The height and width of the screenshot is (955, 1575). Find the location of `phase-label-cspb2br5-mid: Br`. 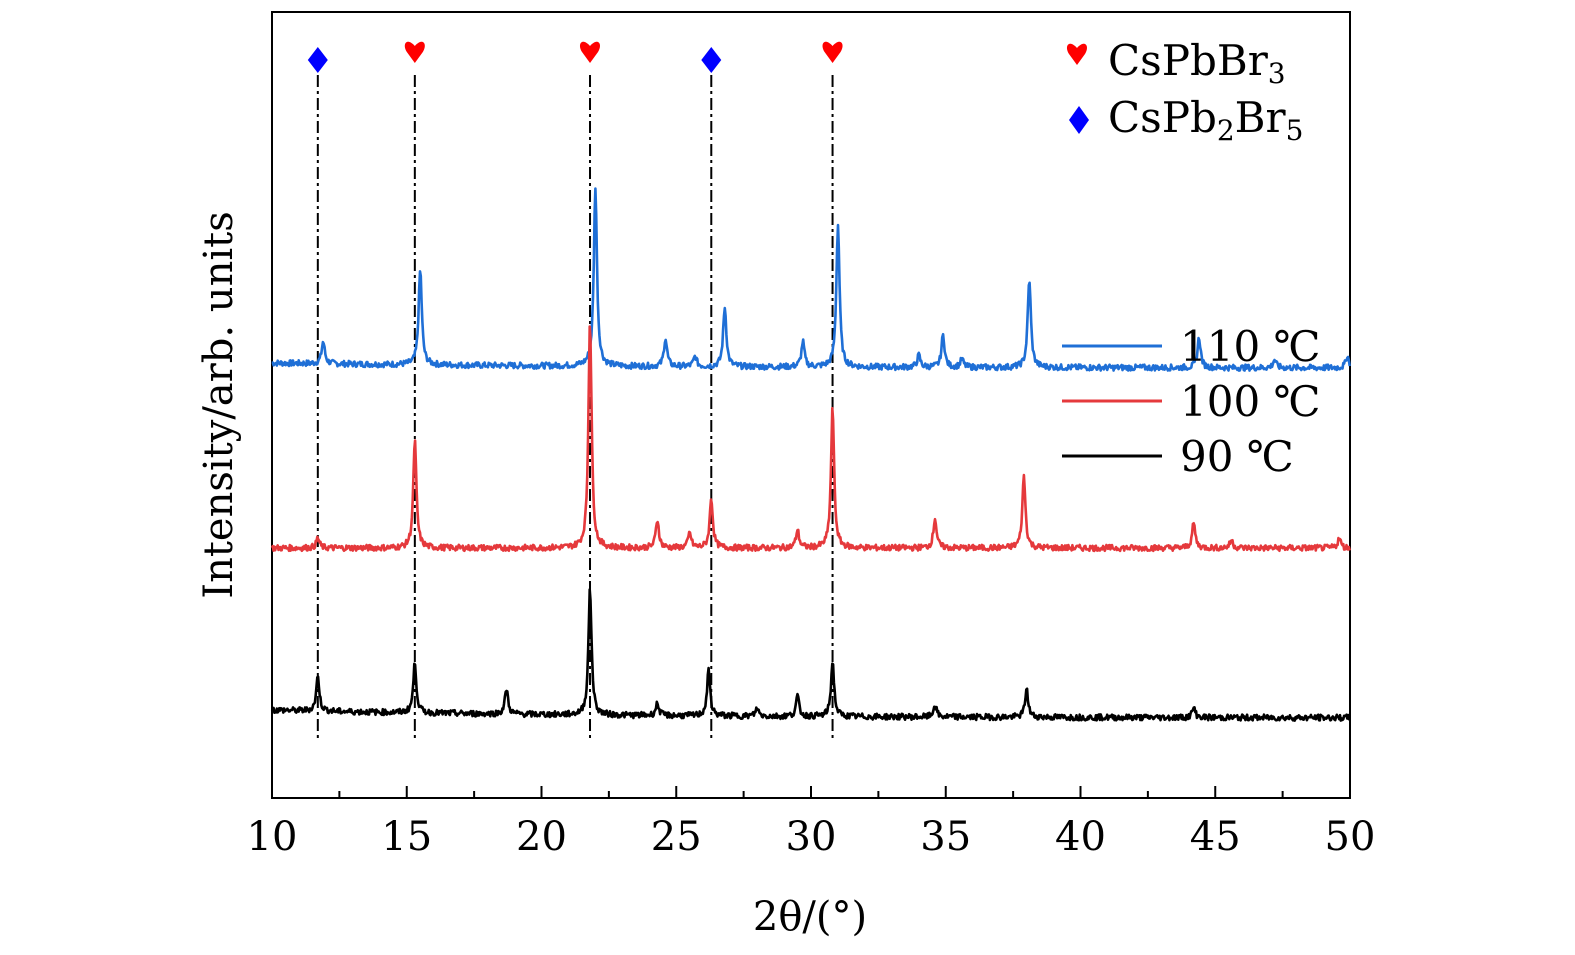

phase-label-cspb2br5-mid: Br is located at coordinates (1261, 117).